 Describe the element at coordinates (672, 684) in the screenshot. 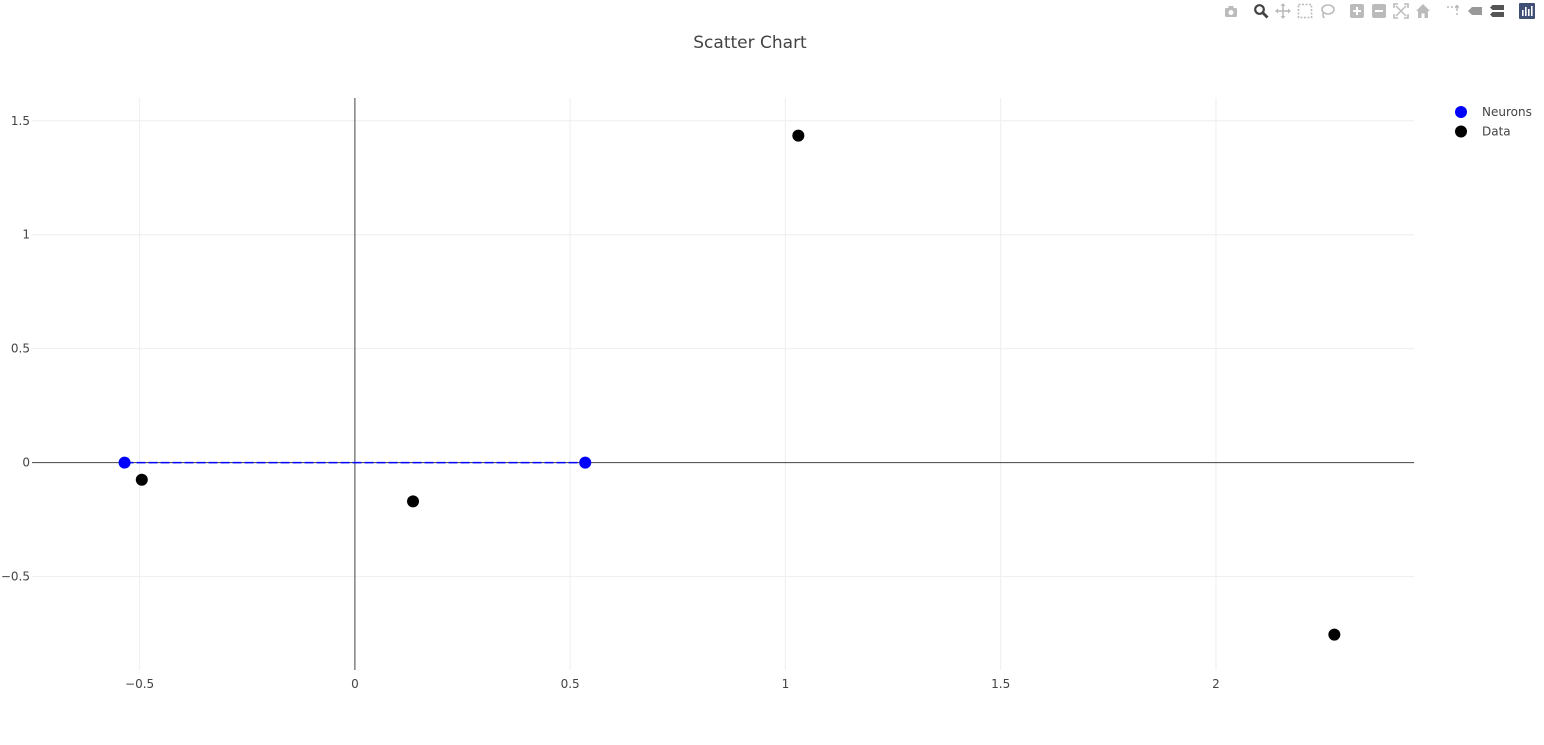

I see `x-axis-ticks: −0.5 0 0.5 1 1.5 2` at that location.